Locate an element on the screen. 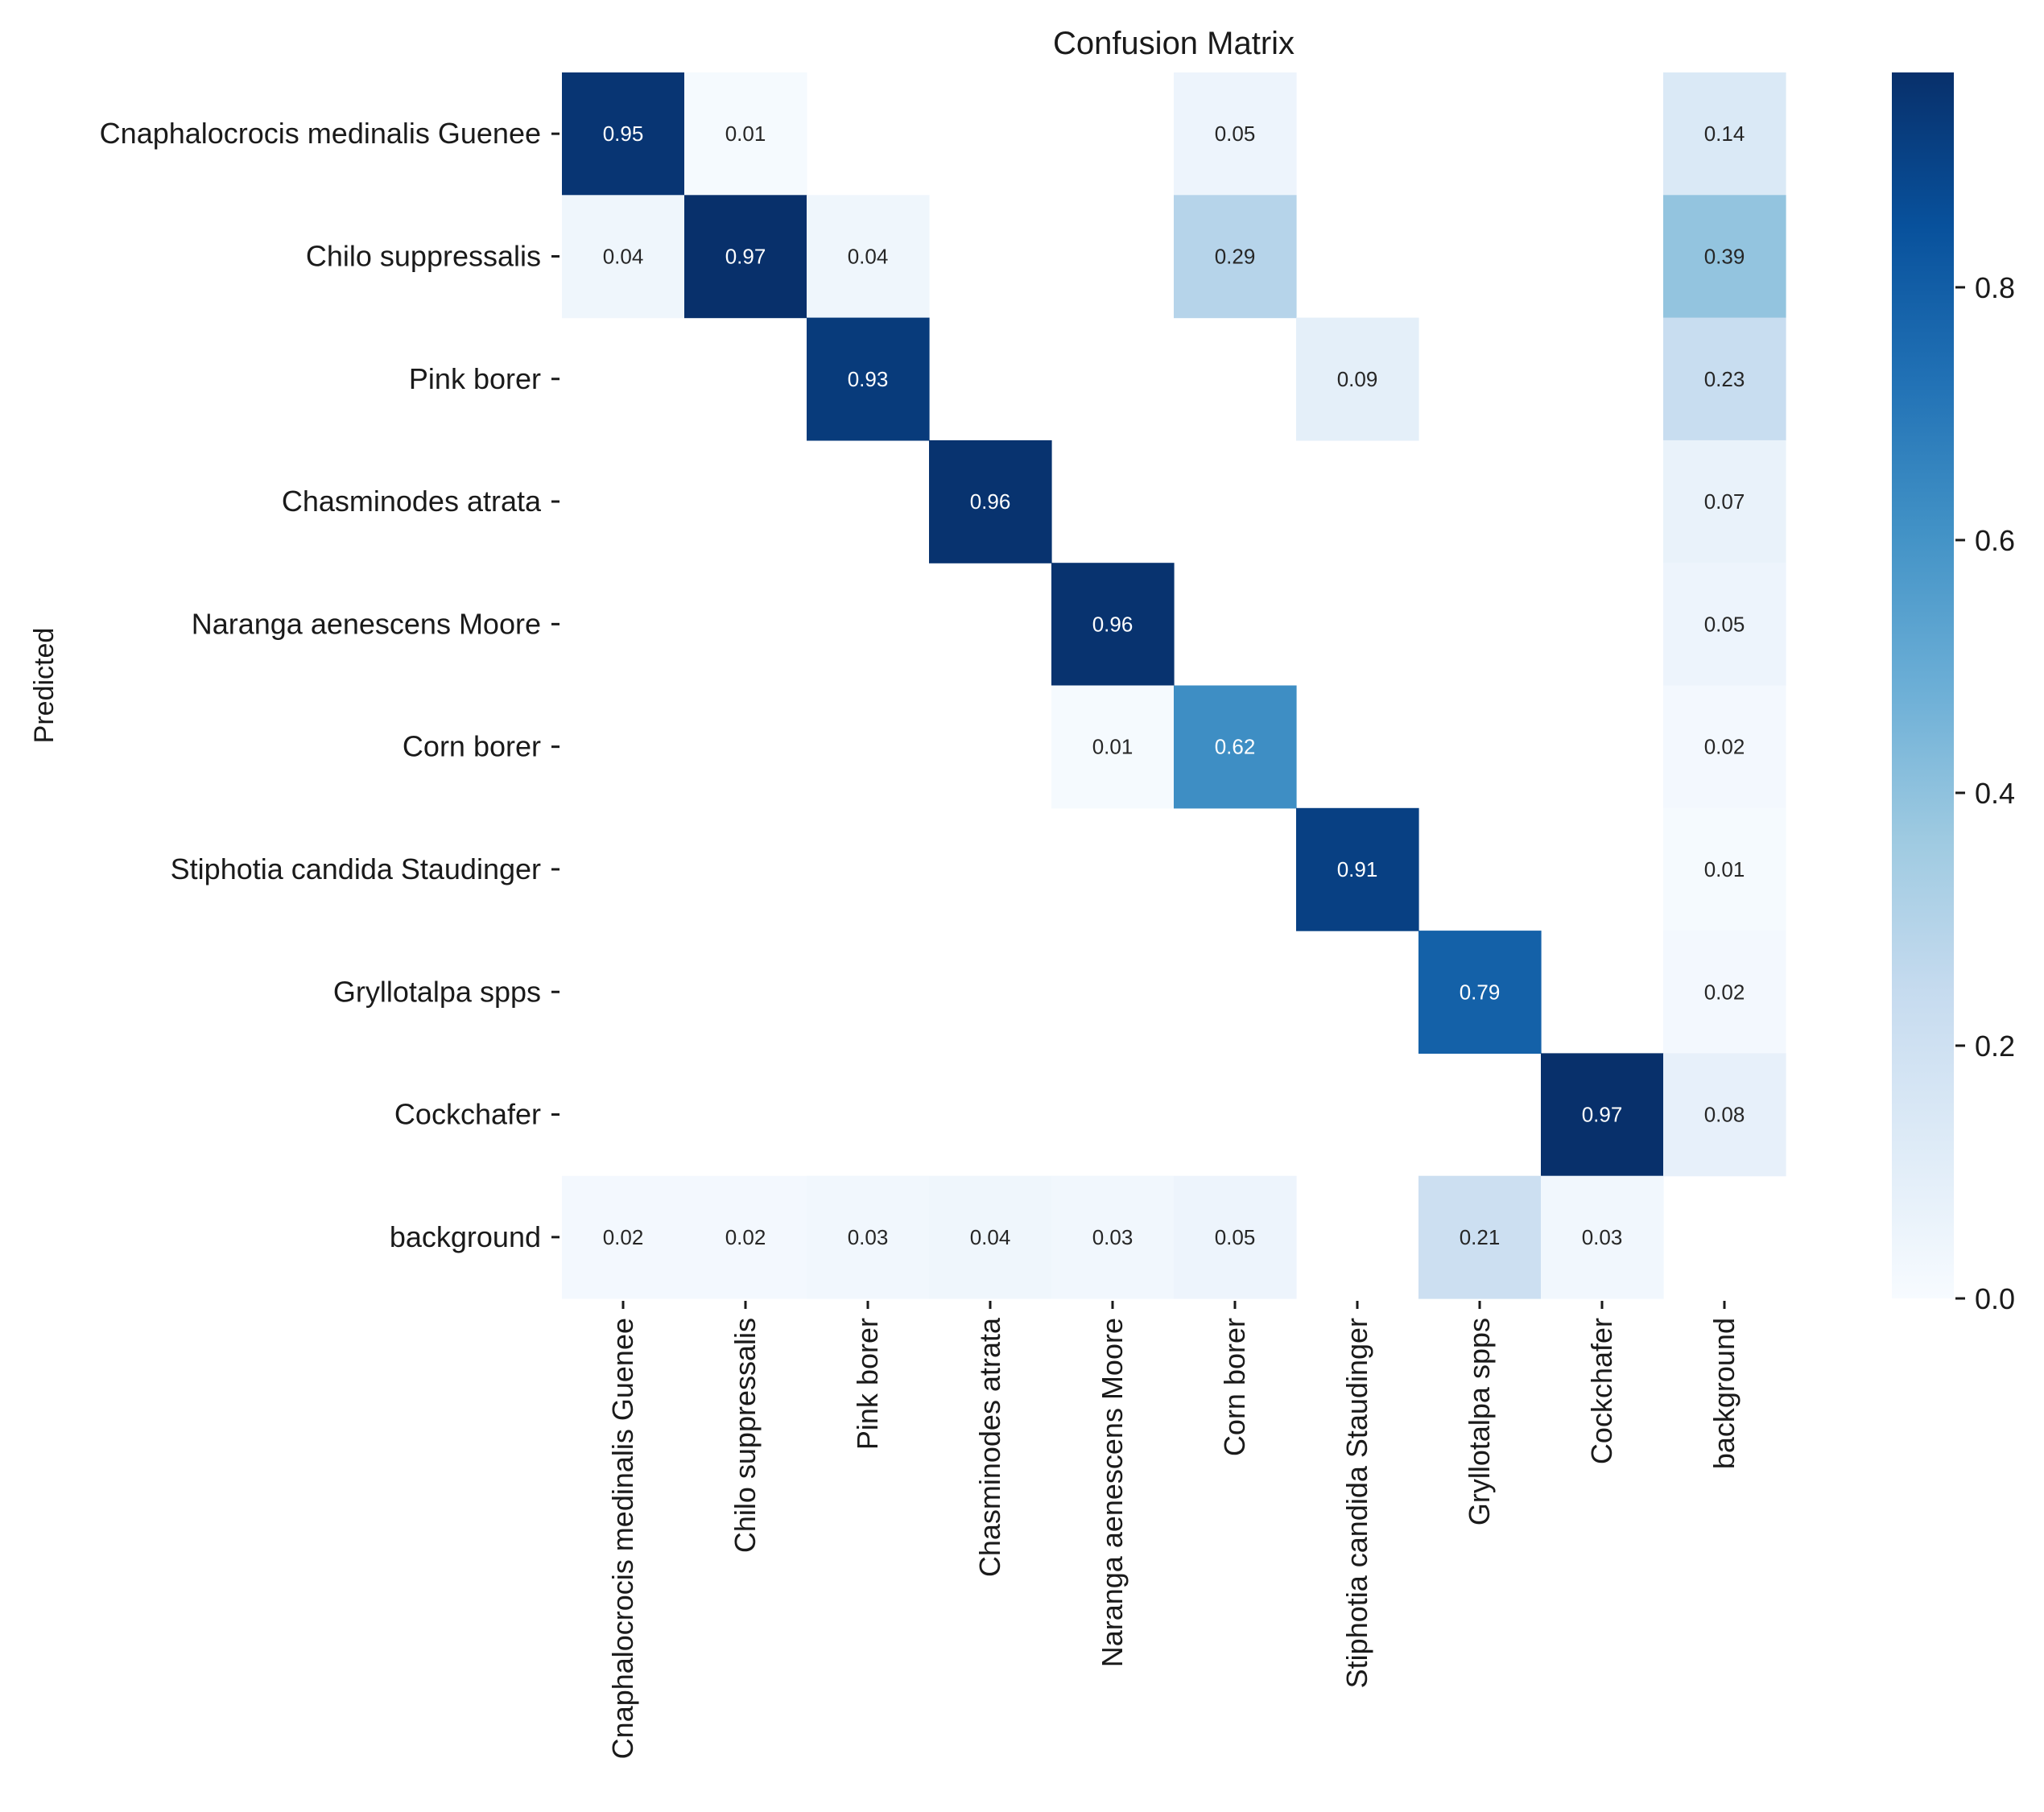 The width and height of the screenshot is (2044, 1812). x-tick-label: Chasminodes atrata is located at coordinates (989, 1447).